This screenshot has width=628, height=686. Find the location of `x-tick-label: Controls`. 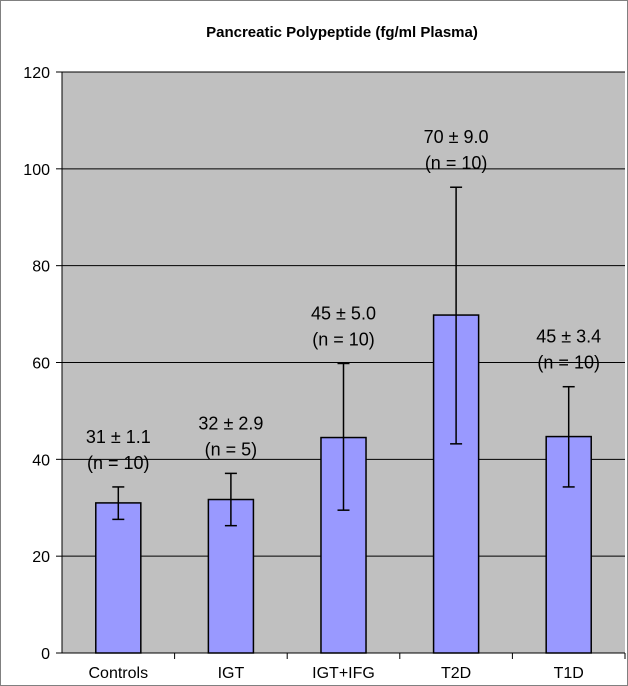

x-tick-label: Controls is located at coordinates (119, 673).